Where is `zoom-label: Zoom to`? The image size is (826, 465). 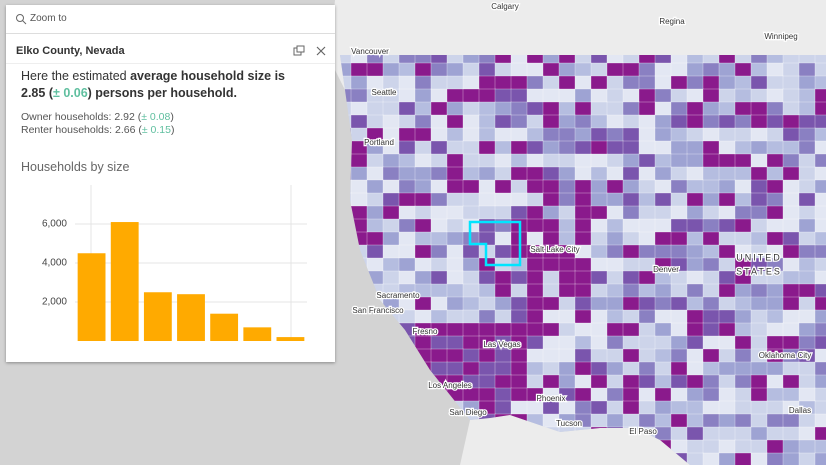 zoom-label: Zoom to is located at coordinates (48, 18).